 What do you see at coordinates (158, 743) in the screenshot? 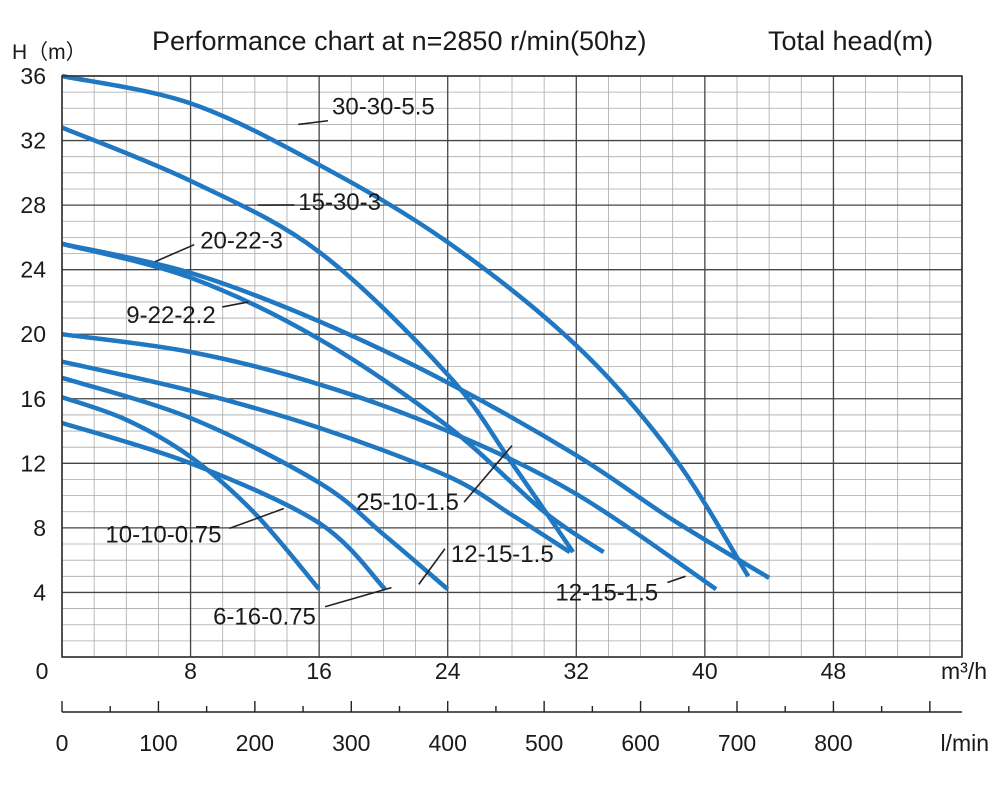
I see `x2-tick-label: 100` at bounding box center [158, 743].